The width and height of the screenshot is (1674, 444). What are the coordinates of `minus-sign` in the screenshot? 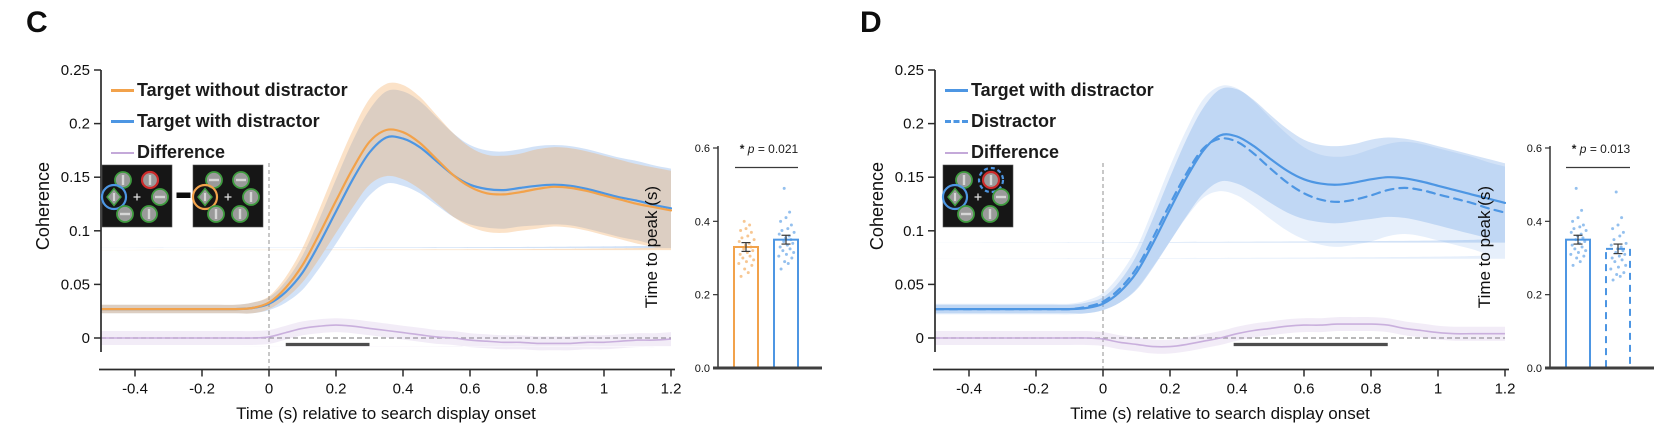 It's located at (183, 195).